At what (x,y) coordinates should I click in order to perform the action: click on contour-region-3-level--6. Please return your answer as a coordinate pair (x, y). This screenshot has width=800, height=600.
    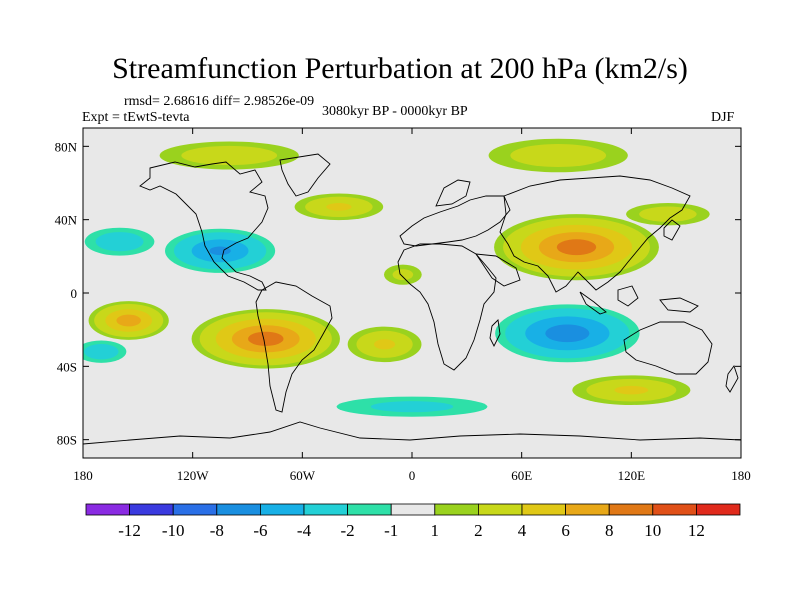
    Looking at the image, I should click on (567, 333).